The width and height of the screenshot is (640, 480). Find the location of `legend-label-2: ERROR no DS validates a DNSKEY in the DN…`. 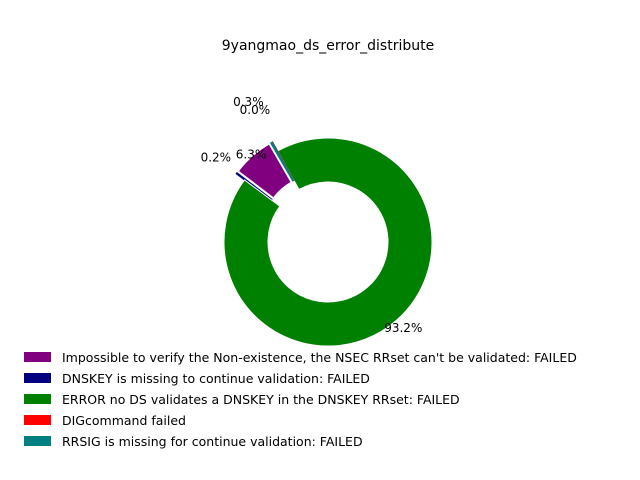

legend-label-2: ERROR no DS validates a DNSKEY in the DN… is located at coordinates (261, 399).